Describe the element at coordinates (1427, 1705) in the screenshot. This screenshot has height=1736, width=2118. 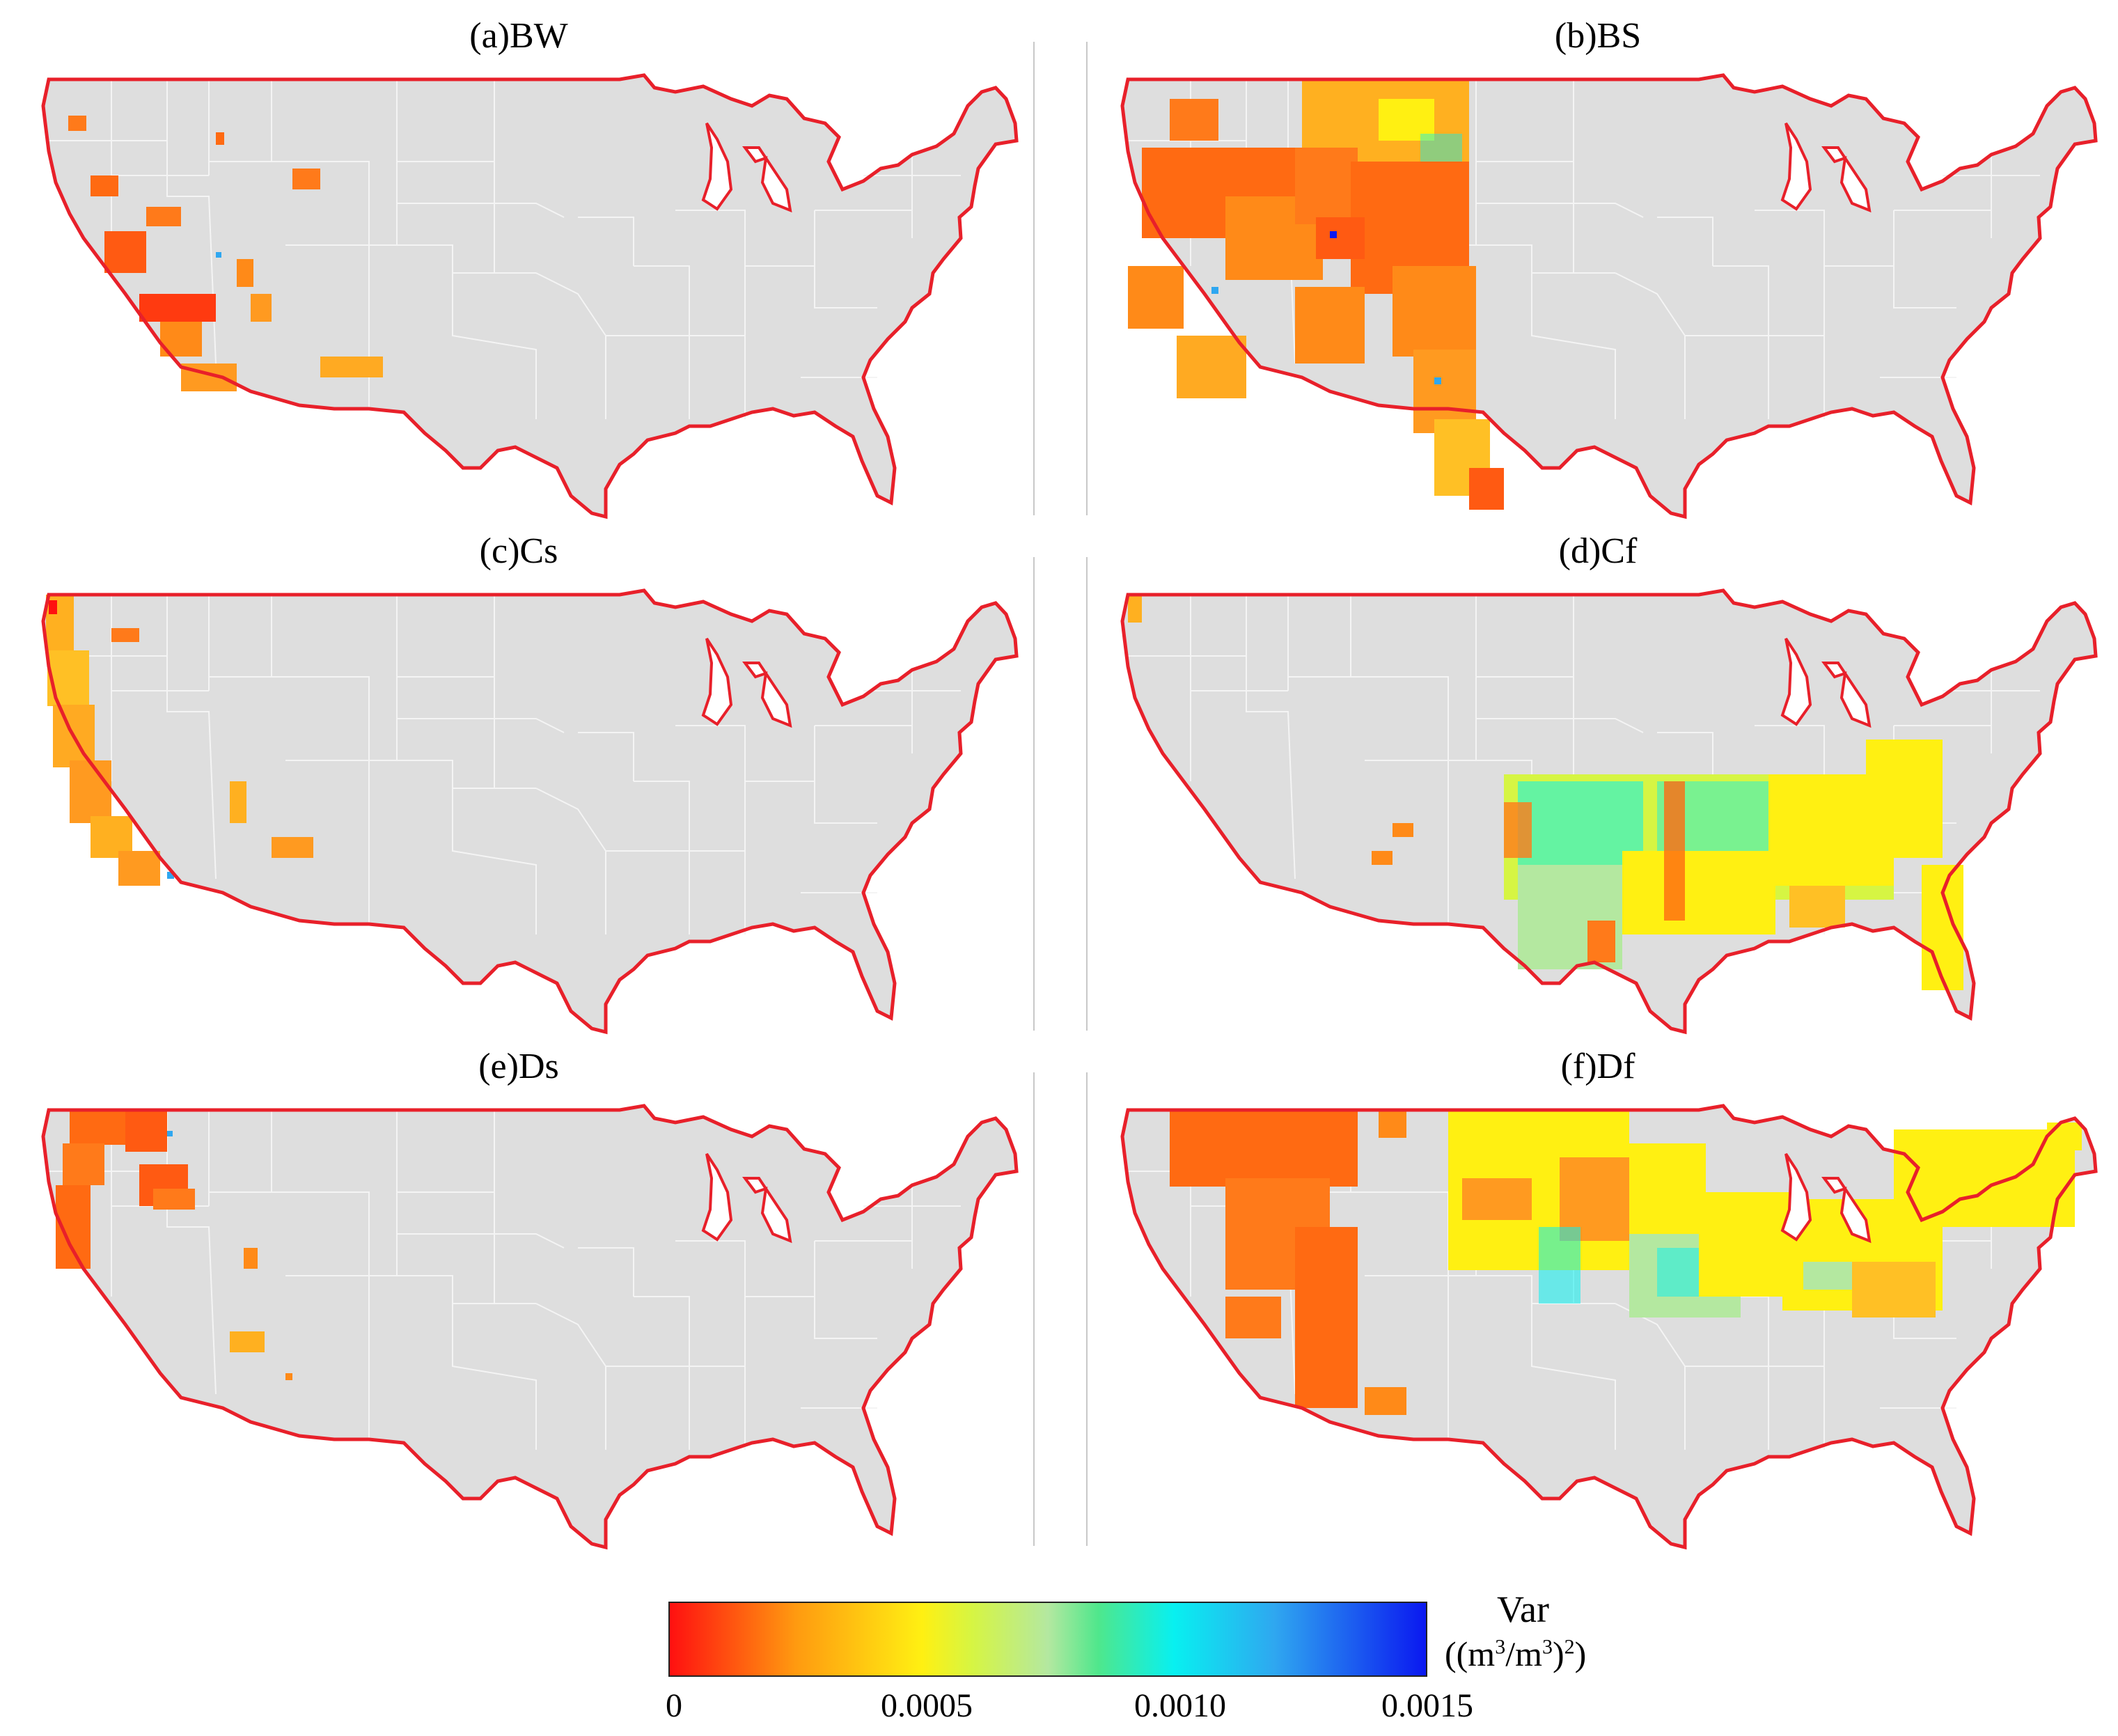
I see `colorbar-tick-3: 0.0015` at that location.